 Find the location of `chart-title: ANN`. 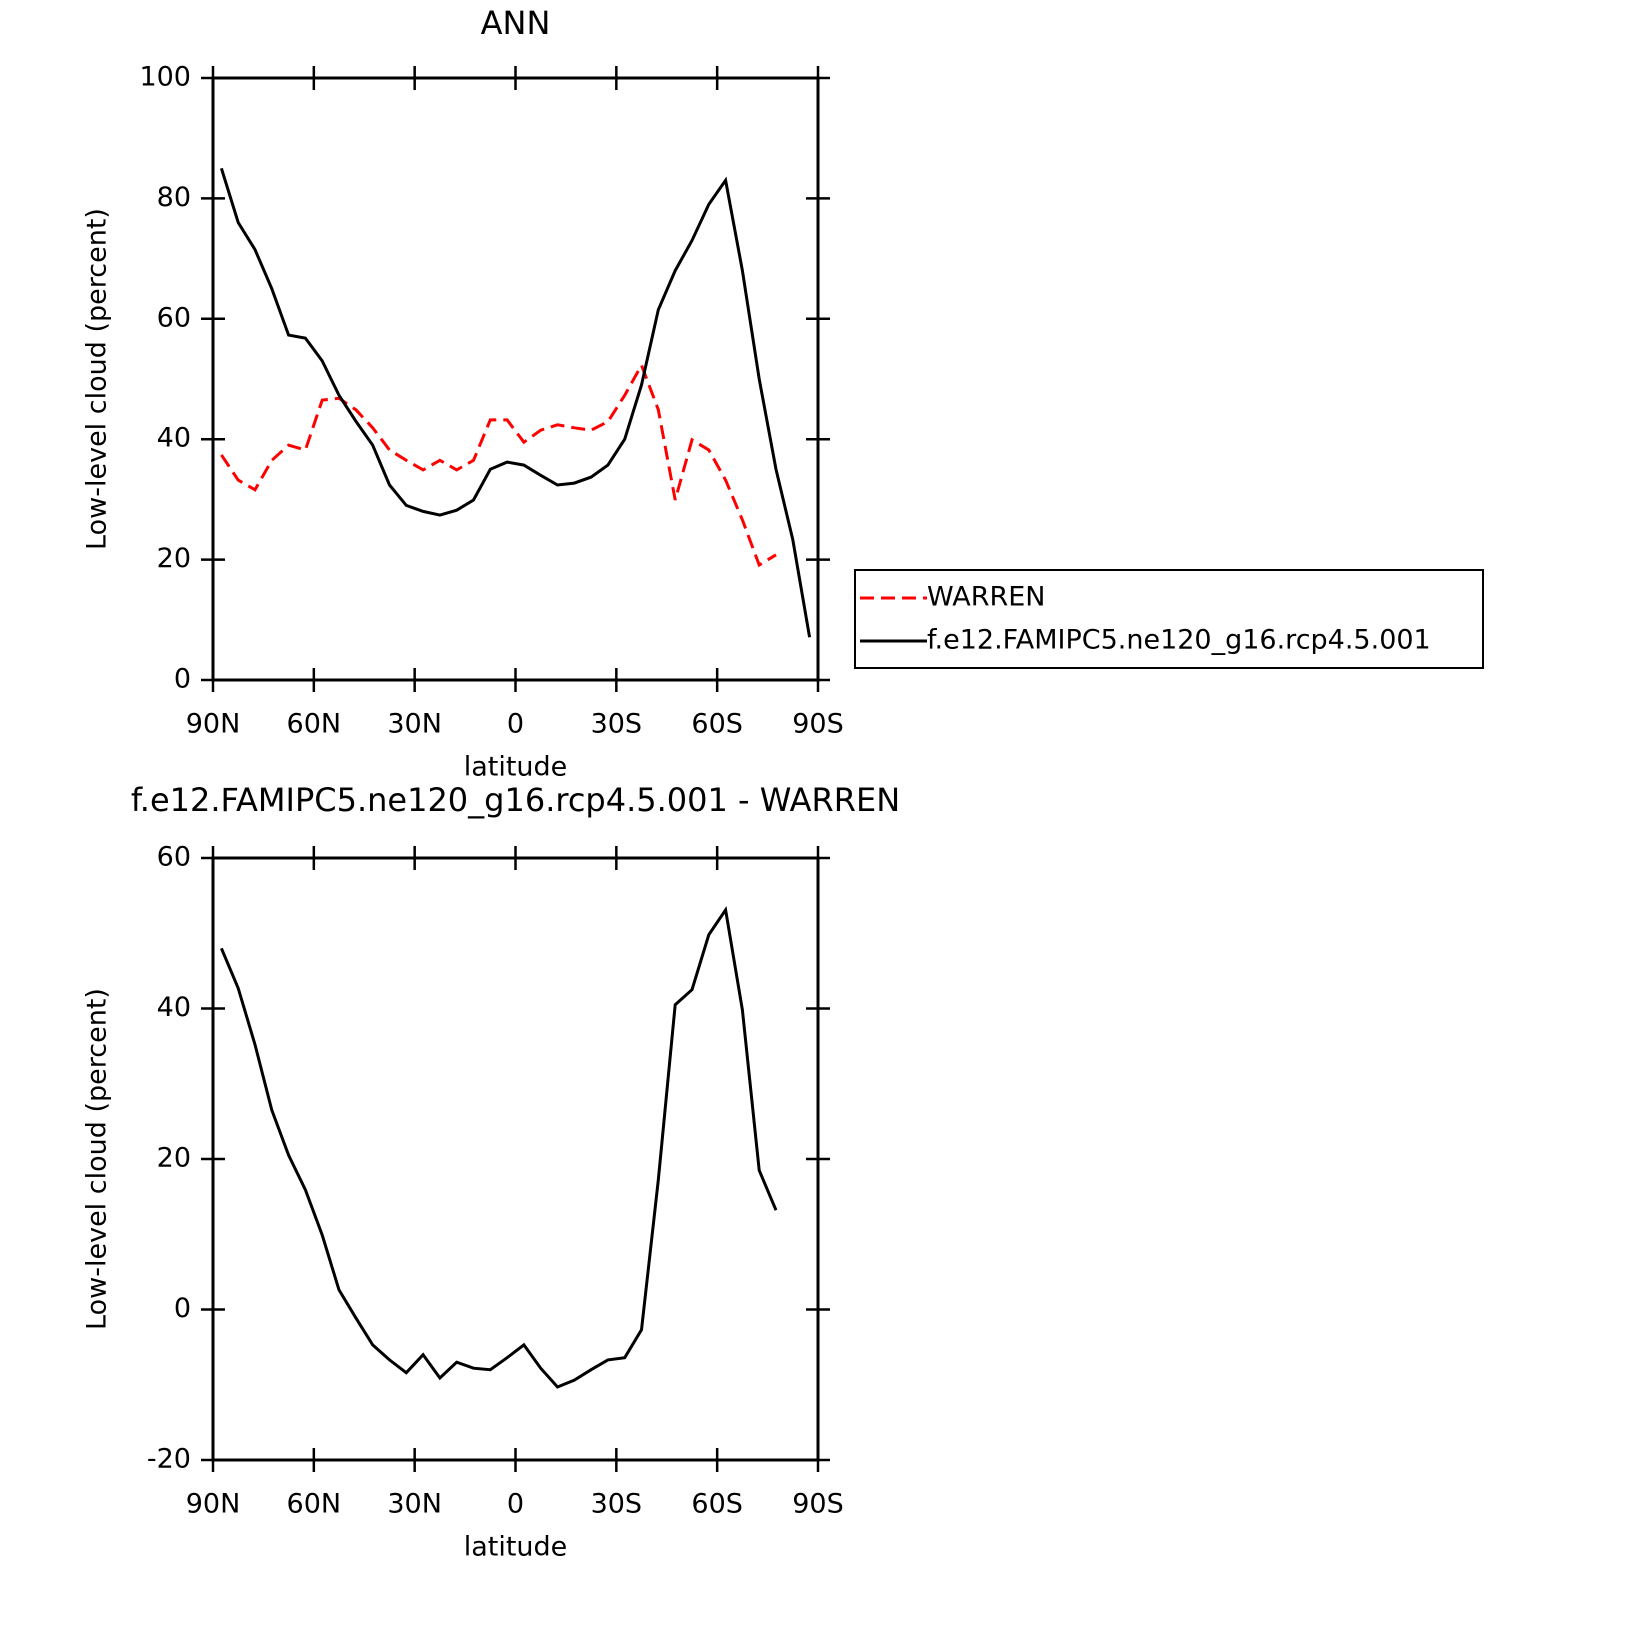

chart-title: ANN is located at coordinates (516, 23).